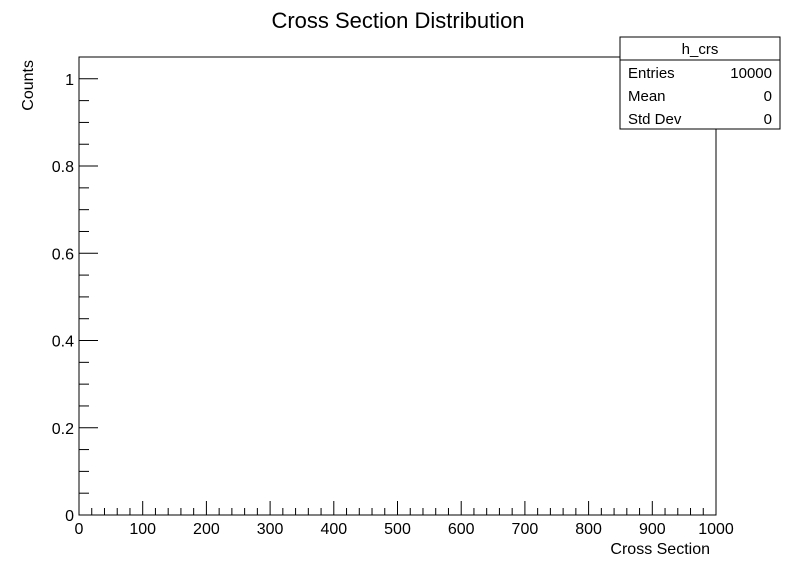 The height and width of the screenshot is (572, 796). What do you see at coordinates (660, 549) in the screenshot?
I see `x-axis-label: Cross Section` at bounding box center [660, 549].